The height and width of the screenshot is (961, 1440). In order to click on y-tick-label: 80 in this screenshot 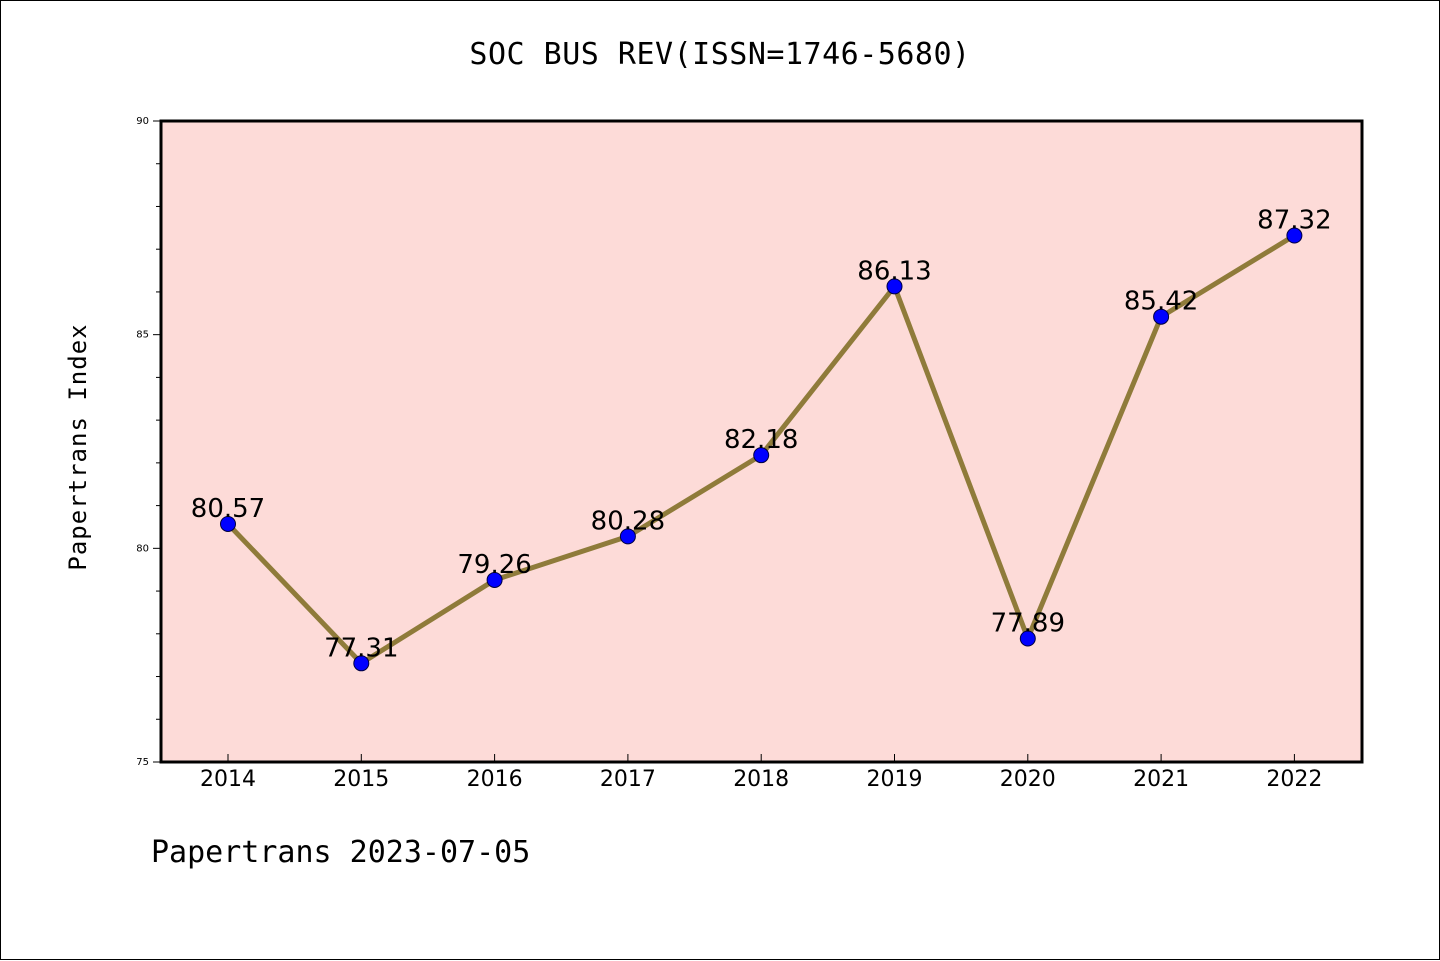, I will do `click(142, 548)`.